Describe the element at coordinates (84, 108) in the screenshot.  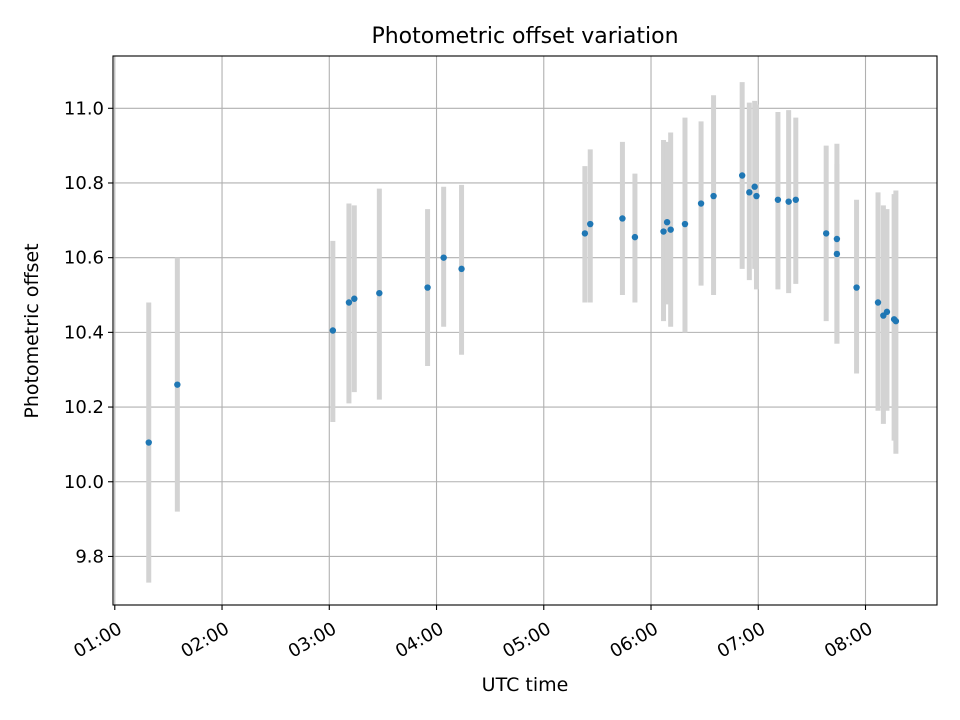
I see `y-tick-label: 11.0` at that location.